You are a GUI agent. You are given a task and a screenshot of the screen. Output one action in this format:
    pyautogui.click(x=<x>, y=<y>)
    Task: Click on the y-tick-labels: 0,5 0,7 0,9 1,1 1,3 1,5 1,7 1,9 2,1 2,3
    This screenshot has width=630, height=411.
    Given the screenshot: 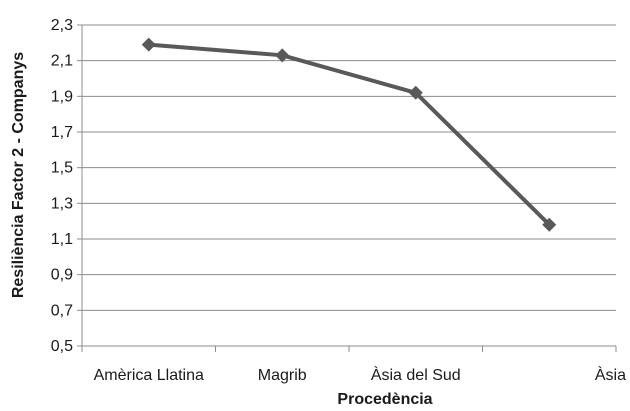 What is the action you would take?
    pyautogui.click(x=62, y=186)
    